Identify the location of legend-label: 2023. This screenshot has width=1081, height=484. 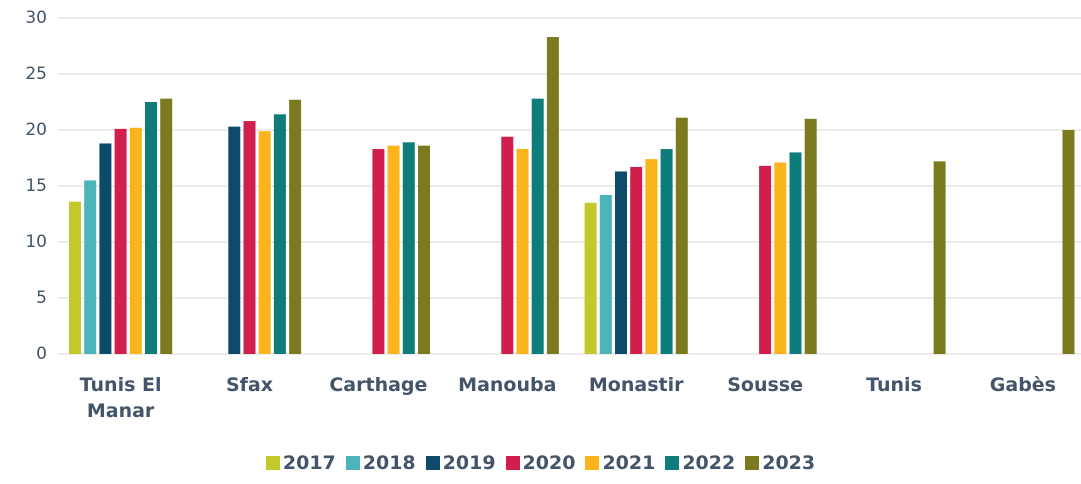
(789, 463).